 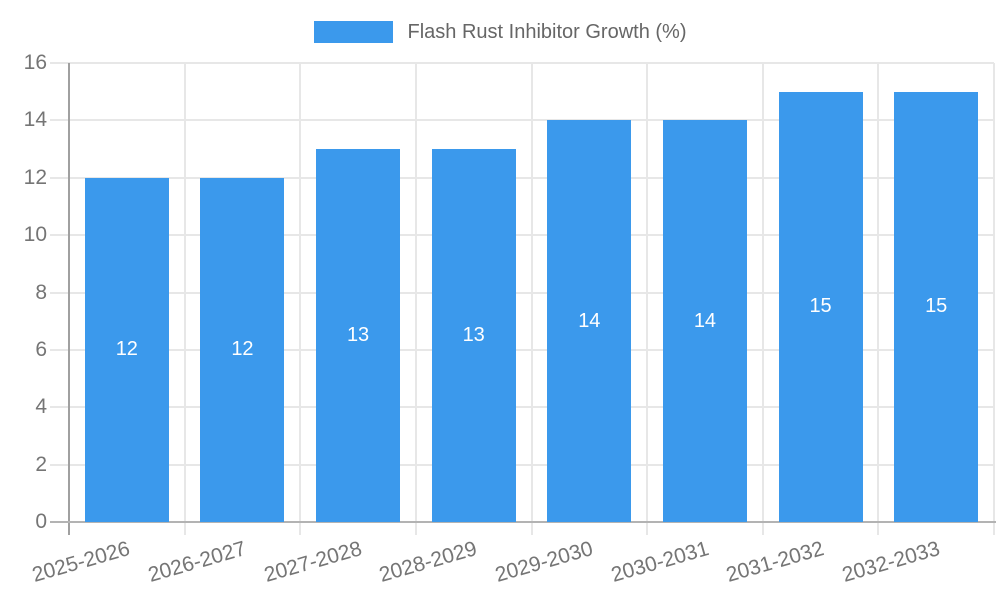 What do you see at coordinates (547, 32) in the screenshot?
I see `legend-label: Flash Rust Inhibitor Growth (%)` at bounding box center [547, 32].